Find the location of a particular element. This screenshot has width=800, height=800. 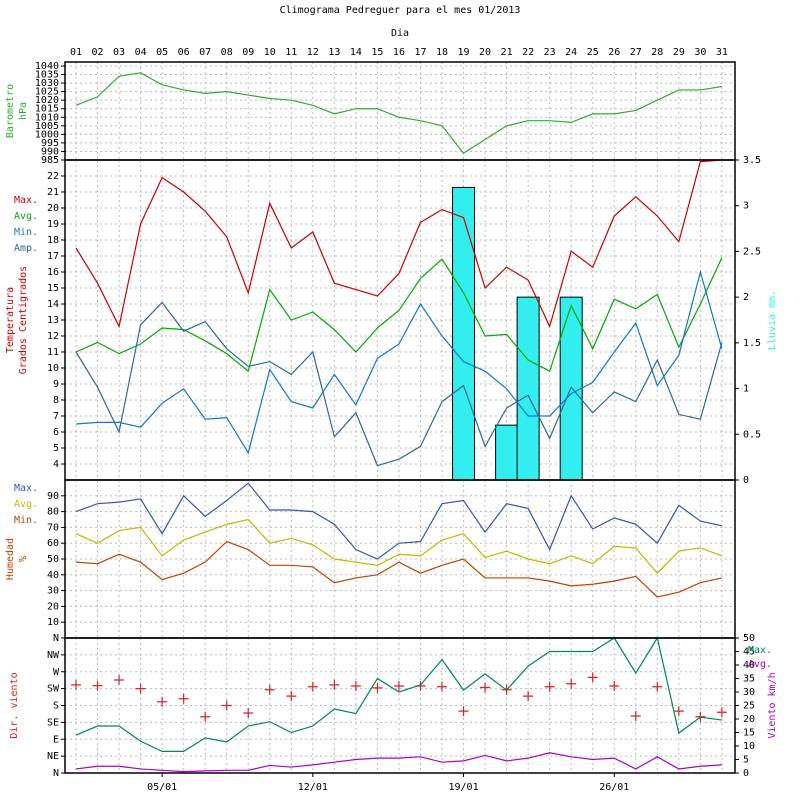

y-tick-label: 6 is located at coordinates (56, 432).